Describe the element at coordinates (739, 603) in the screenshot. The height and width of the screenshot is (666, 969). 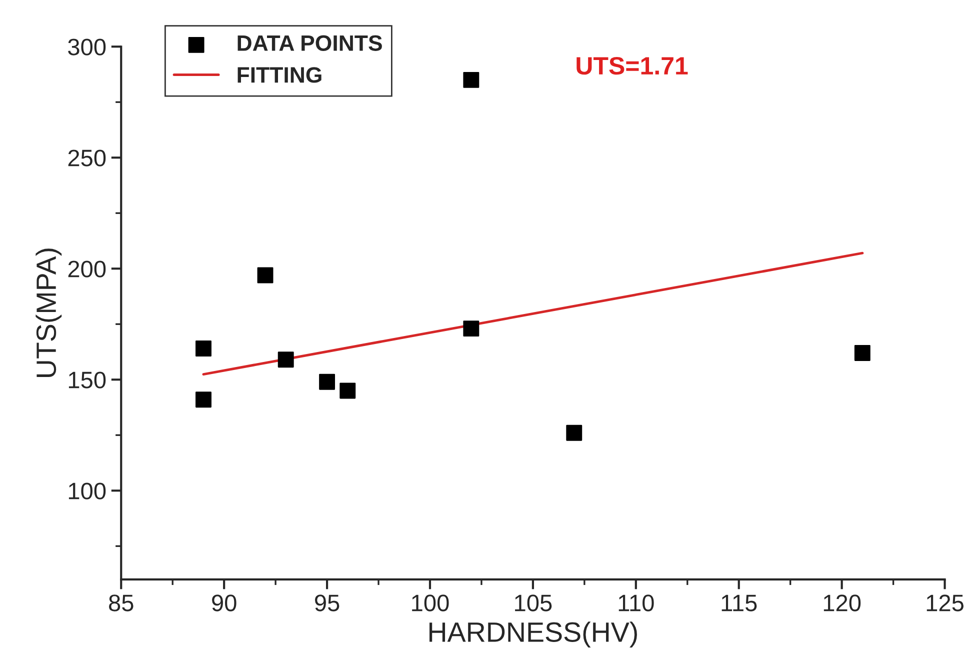
I see `x-tick-label: 115` at that location.